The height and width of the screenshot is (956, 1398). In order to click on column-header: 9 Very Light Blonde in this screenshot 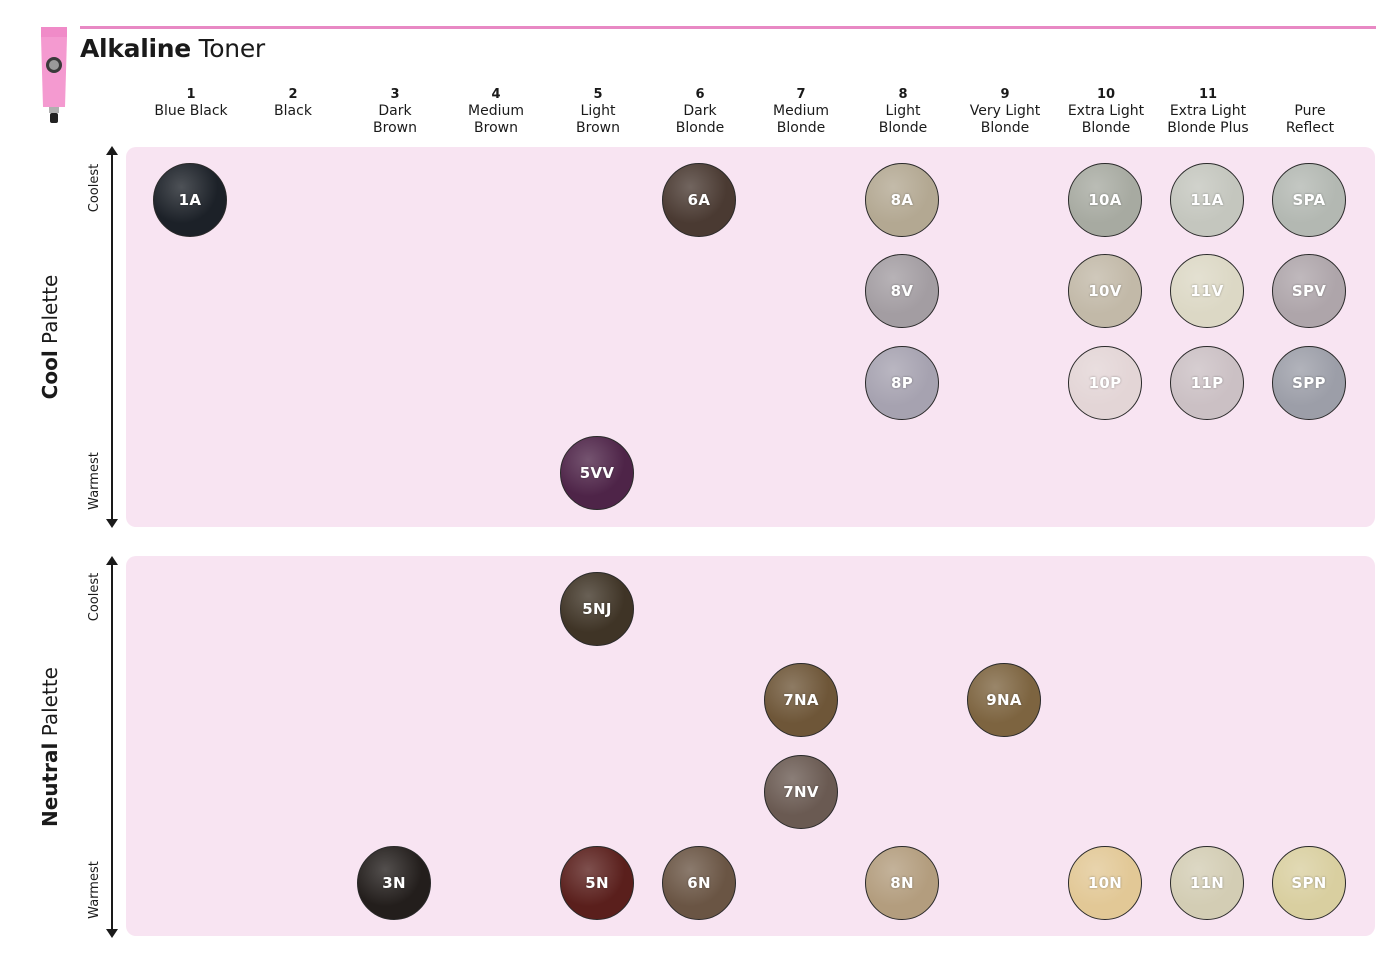, I will do `click(1005, 111)`.